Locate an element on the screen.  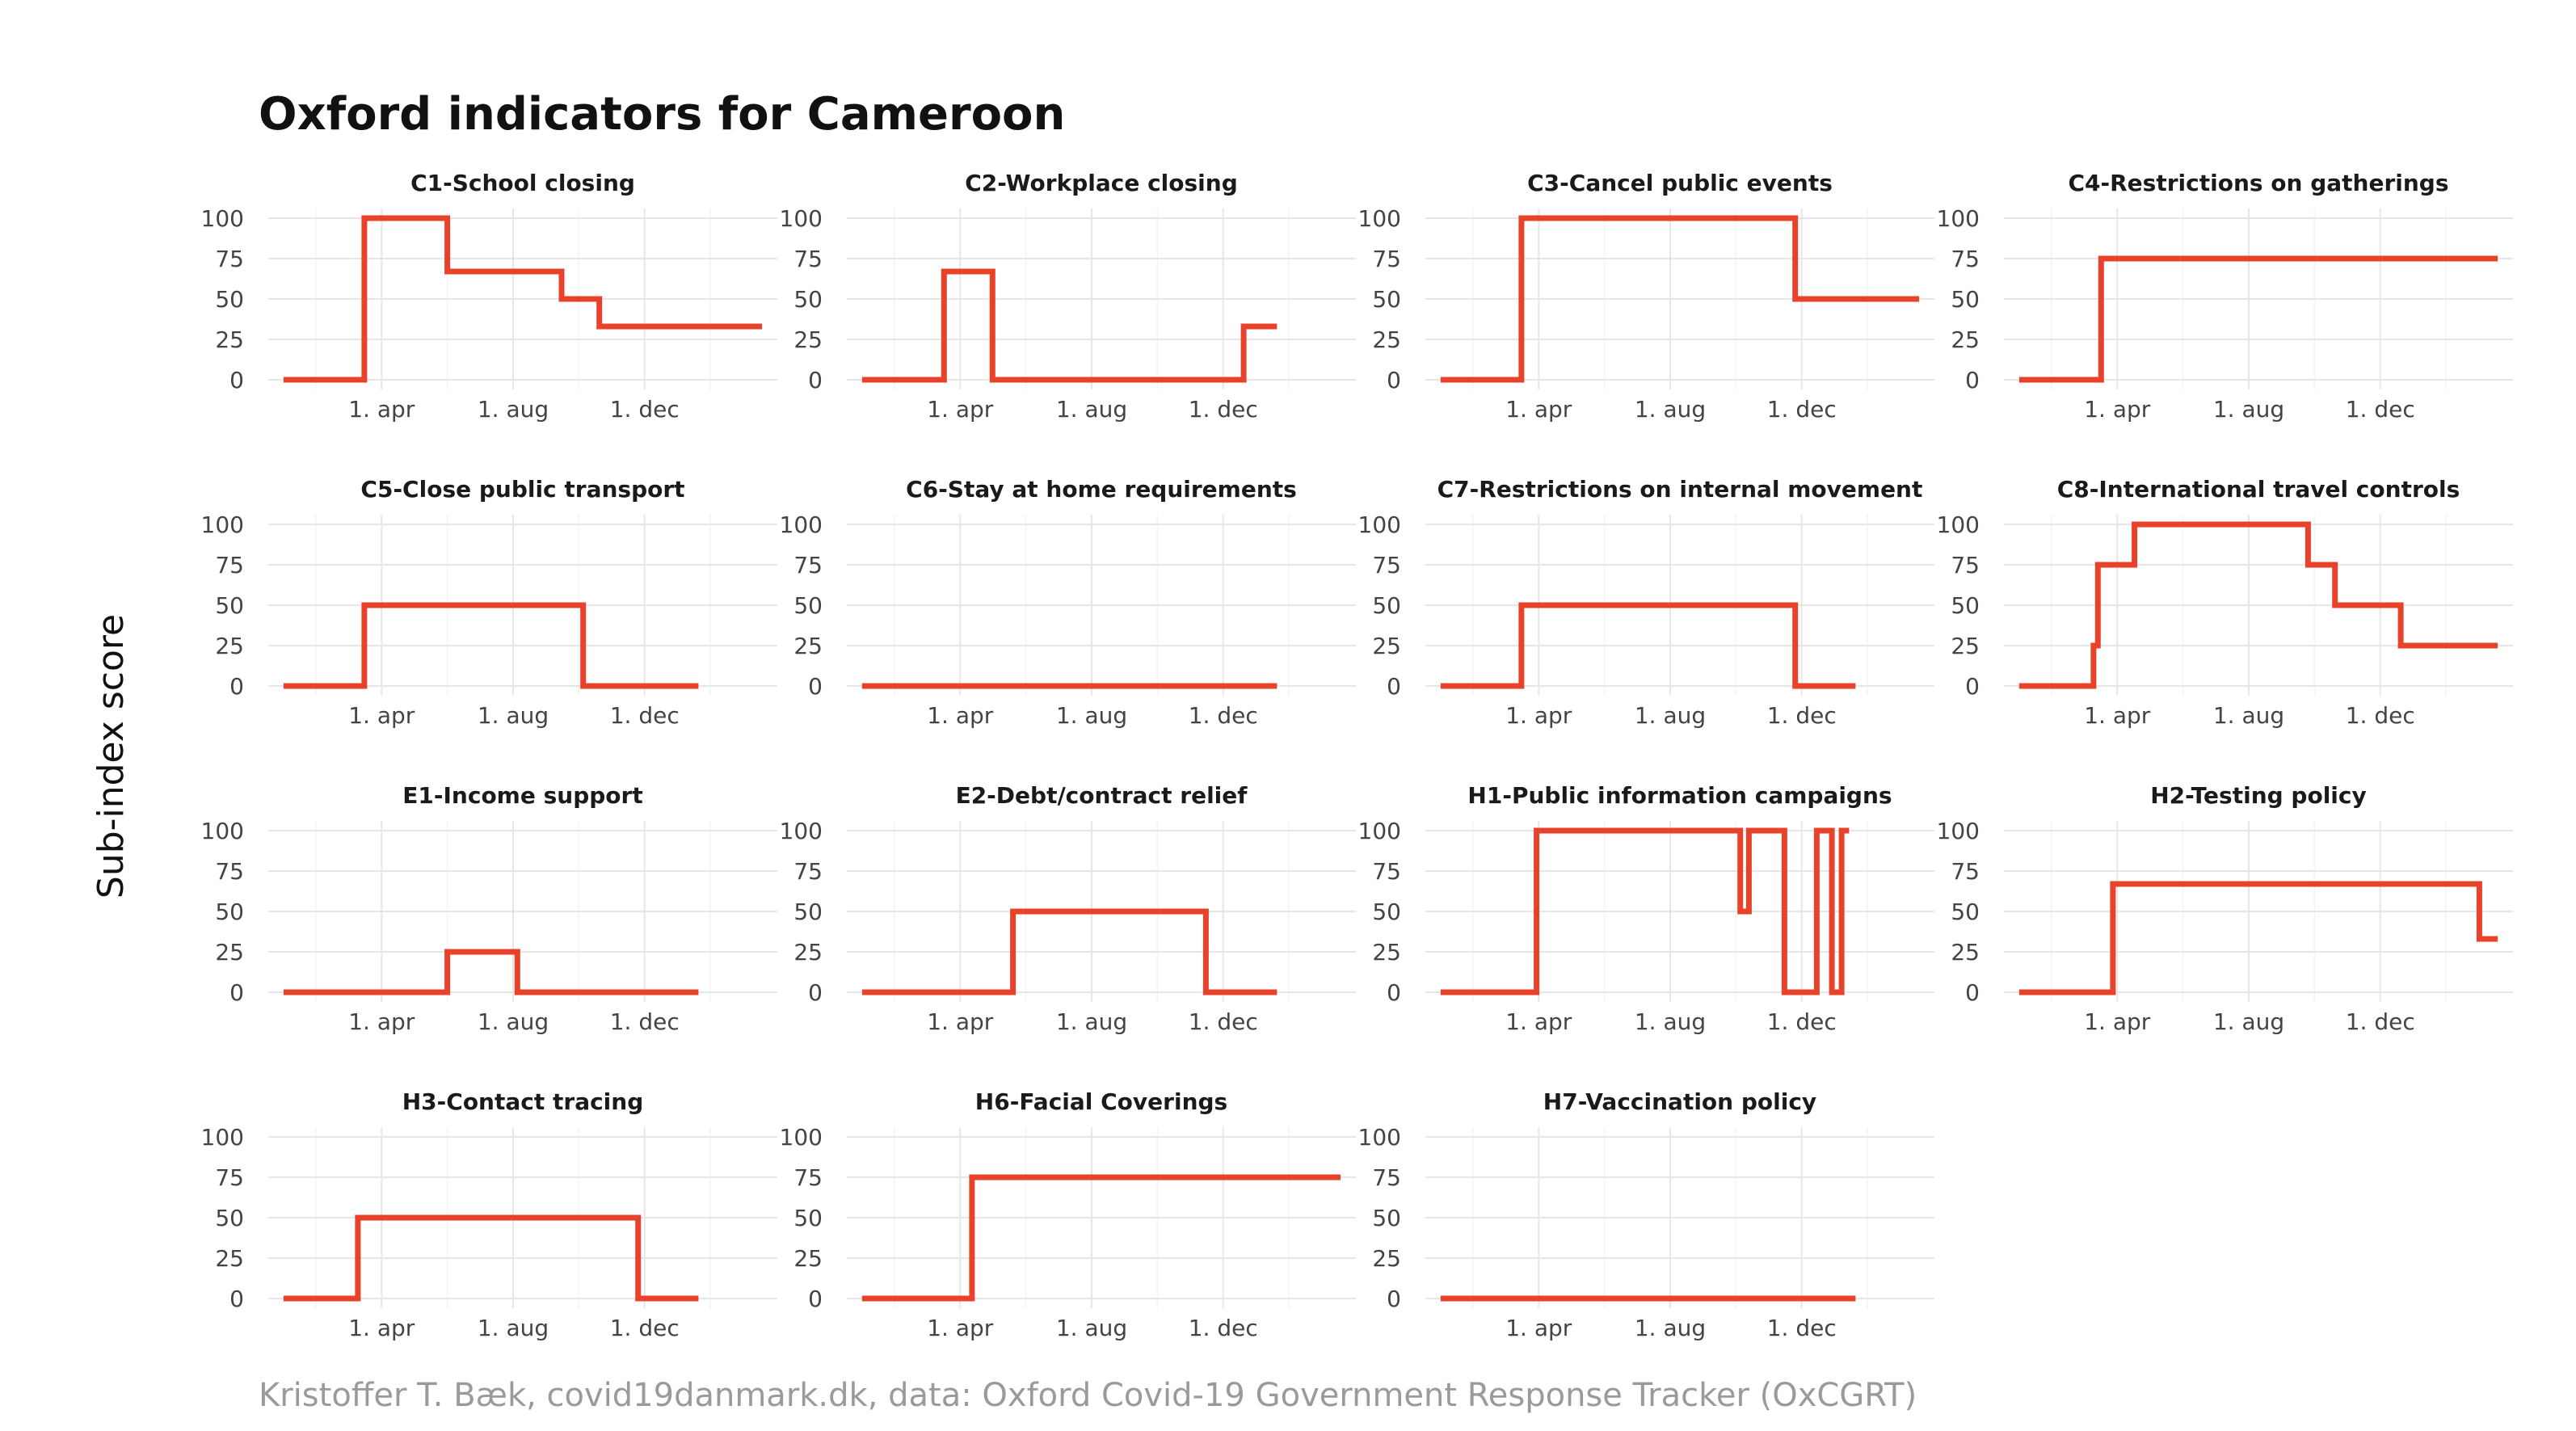
panel-title: C2-Workplace closing is located at coordinates (1101, 183).